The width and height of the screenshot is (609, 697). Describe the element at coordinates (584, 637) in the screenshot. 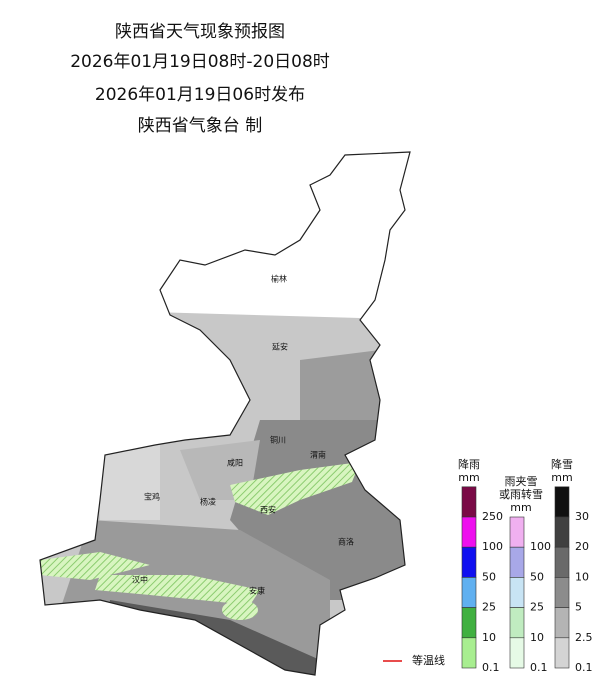

I see `legend-tick-label: 2.5` at that location.